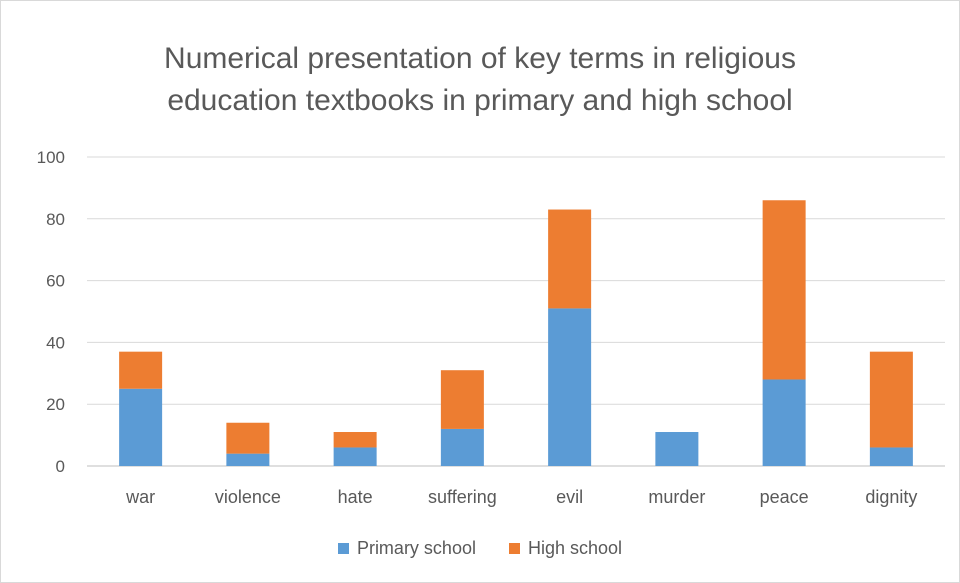  What do you see at coordinates (462, 497) in the screenshot?
I see `x-tick-label: suffering` at bounding box center [462, 497].